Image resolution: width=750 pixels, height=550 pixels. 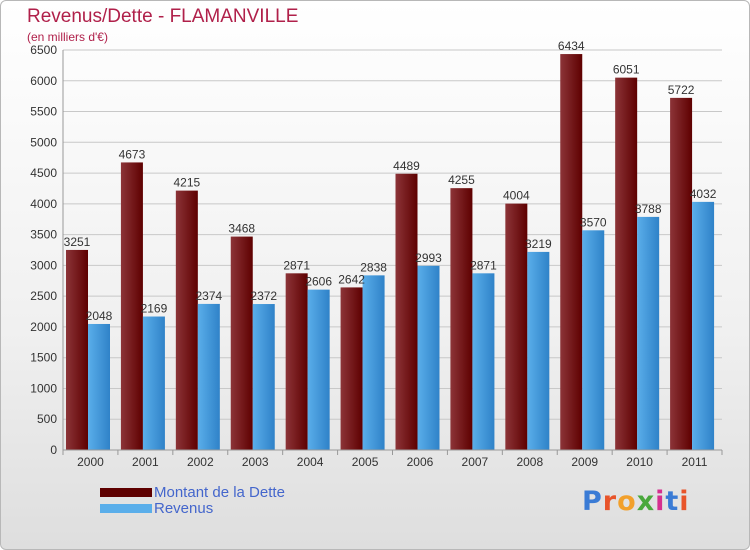 What do you see at coordinates (43, 112) in the screenshot?
I see `y-tick-label: 5500` at bounding box center [43, 112].